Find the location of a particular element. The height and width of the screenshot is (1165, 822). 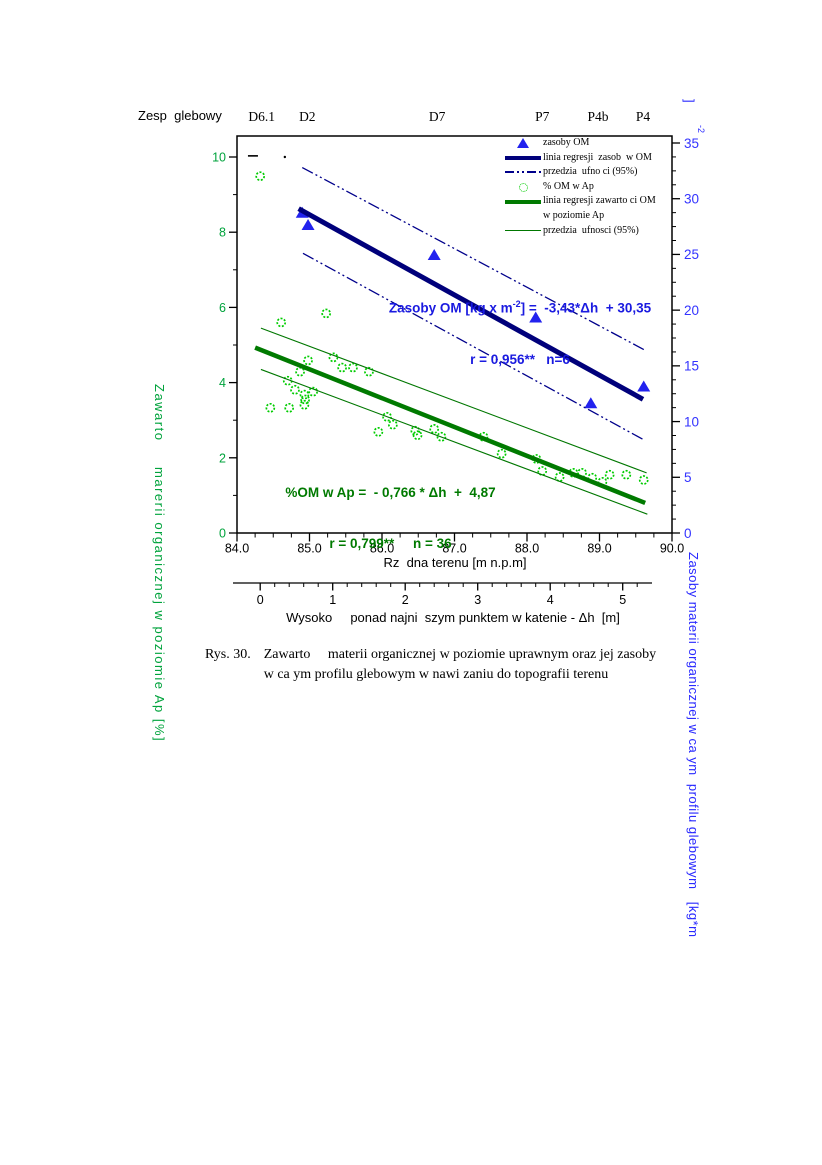

y-right-tick-label: 30 is located at coordinates (691, 199).